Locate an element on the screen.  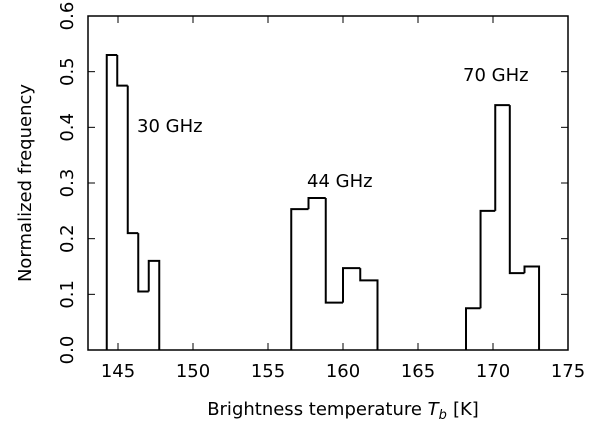
y-axis-title: Normalized frequency is located at coordinates (25, 183).